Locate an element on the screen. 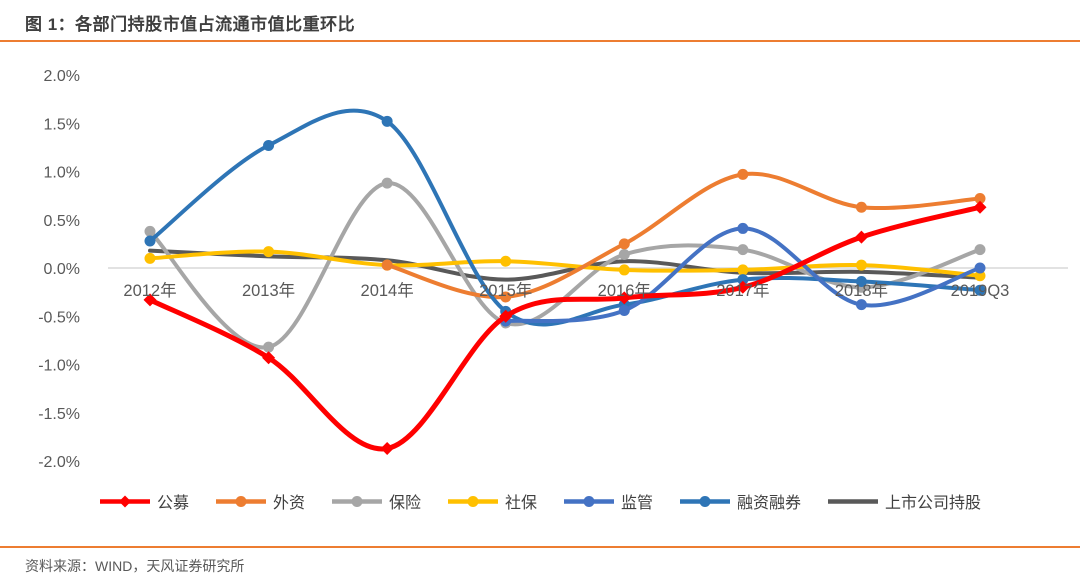 The width and height of the screenshot is (1080, 585). x-axis-label: 2016年 is located at coordinates (624, 290).